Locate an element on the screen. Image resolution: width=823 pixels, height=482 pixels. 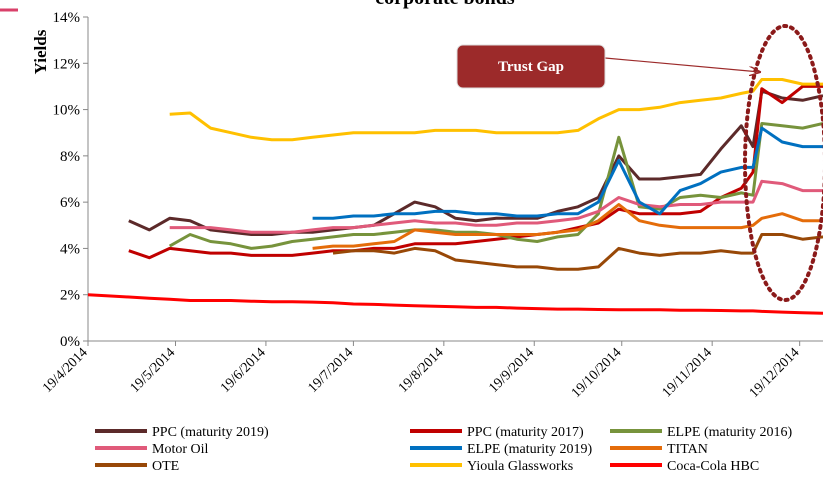
chart-title: corporate bonds is located at coordinates (445, 4).